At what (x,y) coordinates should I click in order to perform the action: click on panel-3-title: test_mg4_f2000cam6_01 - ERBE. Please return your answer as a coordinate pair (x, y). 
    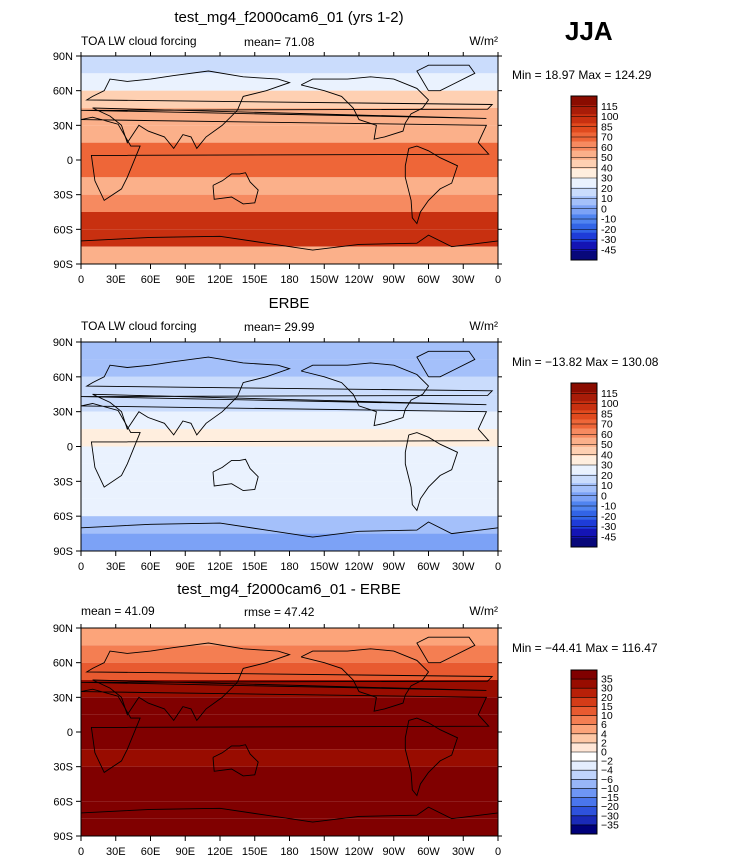
    Looking at the image, I should click on (288, 589).